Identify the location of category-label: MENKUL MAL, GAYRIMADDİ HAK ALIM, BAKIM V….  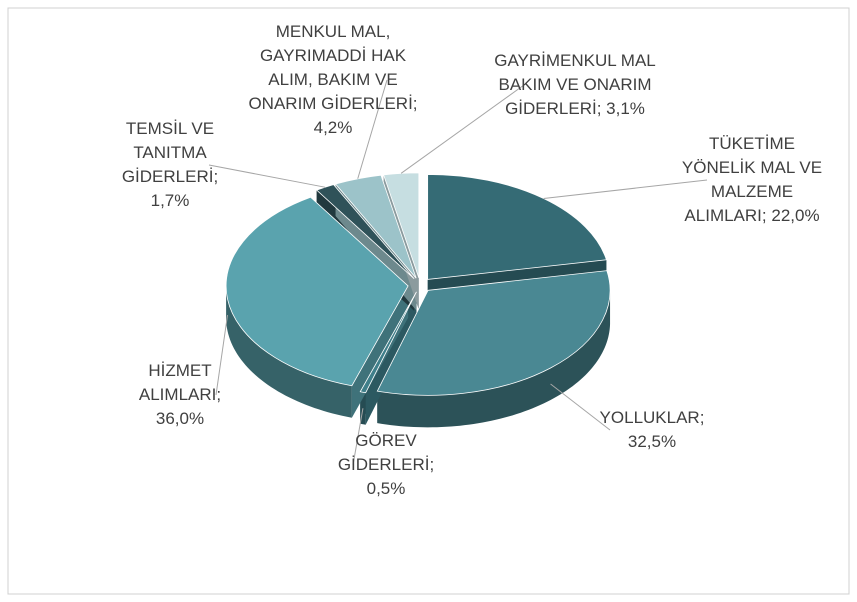
(333, 67).